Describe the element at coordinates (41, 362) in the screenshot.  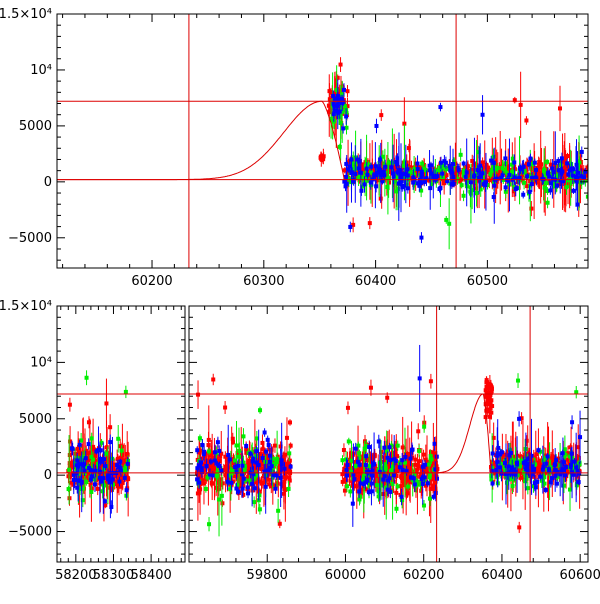
I see `y-tick-label: 10⁴` at that location.